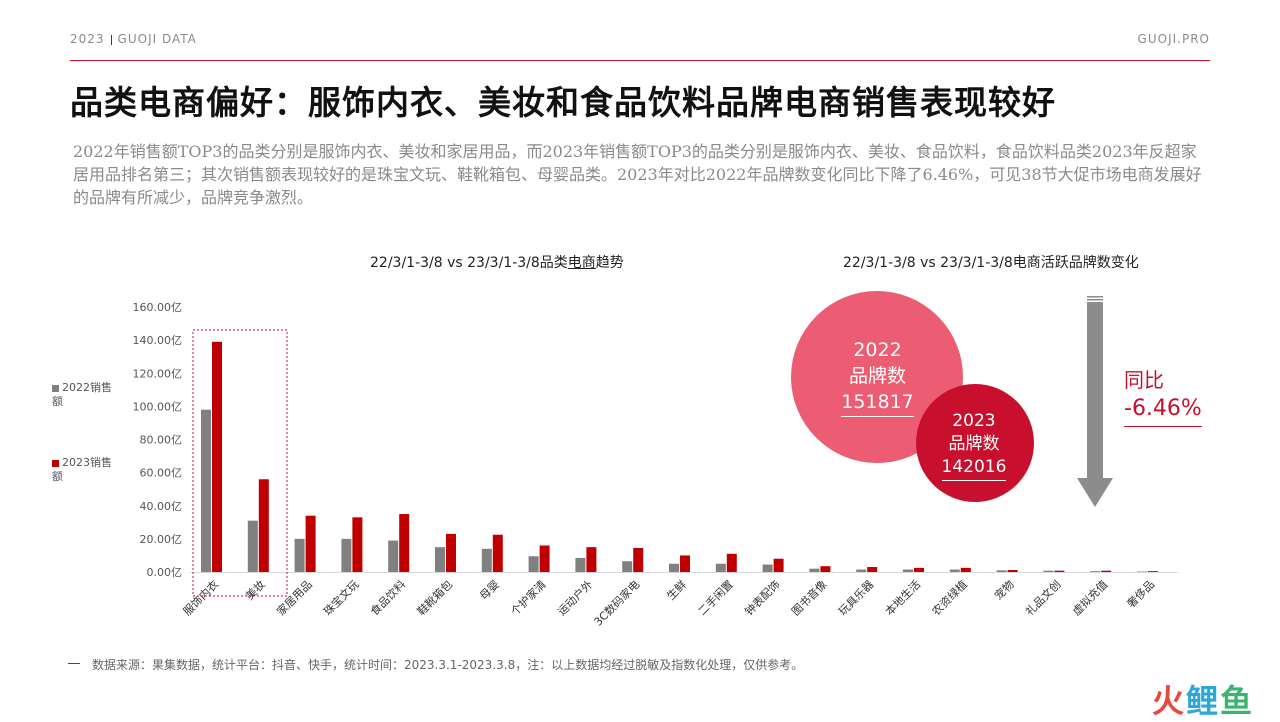 The width and height of the screenshot is (1280, 722). I want to click on circle-2022-year: 2022, so click(877, 350).